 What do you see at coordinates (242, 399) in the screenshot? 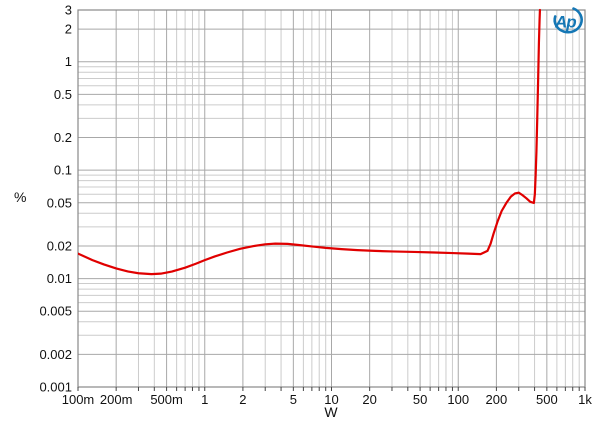
I see `x-tick-label: 2` at bounding box center [242, 399].